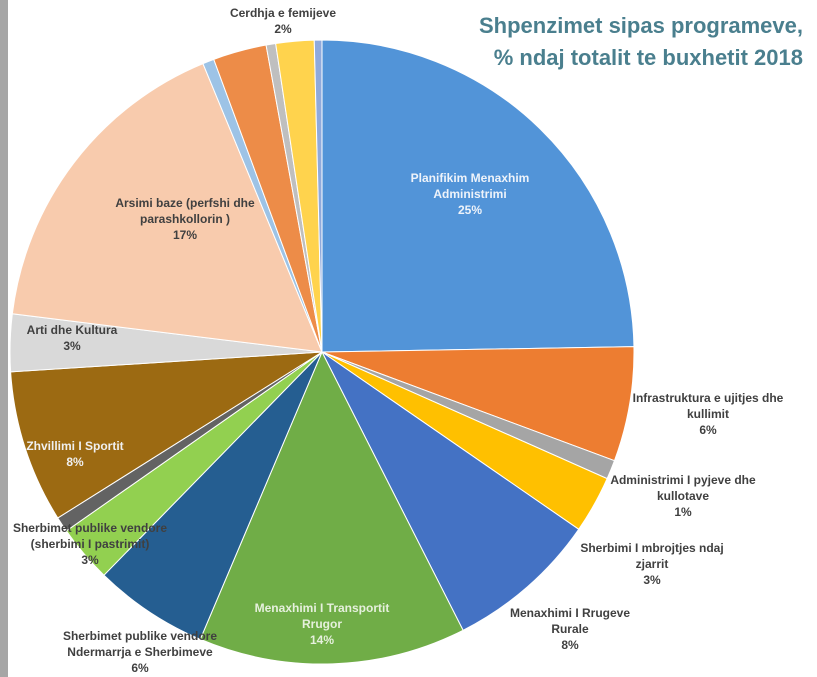  Describe the element at coordinates (322, 616) in the screenshot. I see `category-label: Menaxhimi I Transportit Rrugor` at that location.